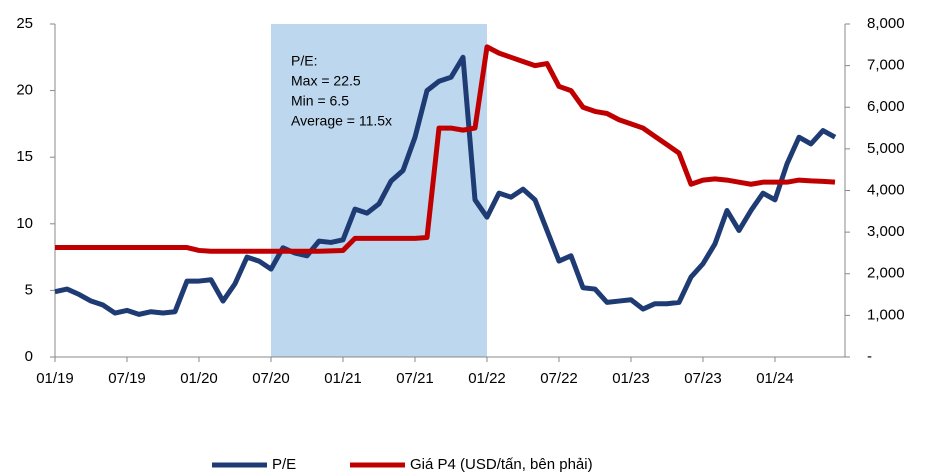  Describe the element at coordinates (487, 378) in the screenshot. I see `x-tick-label: 01/22` at that location.